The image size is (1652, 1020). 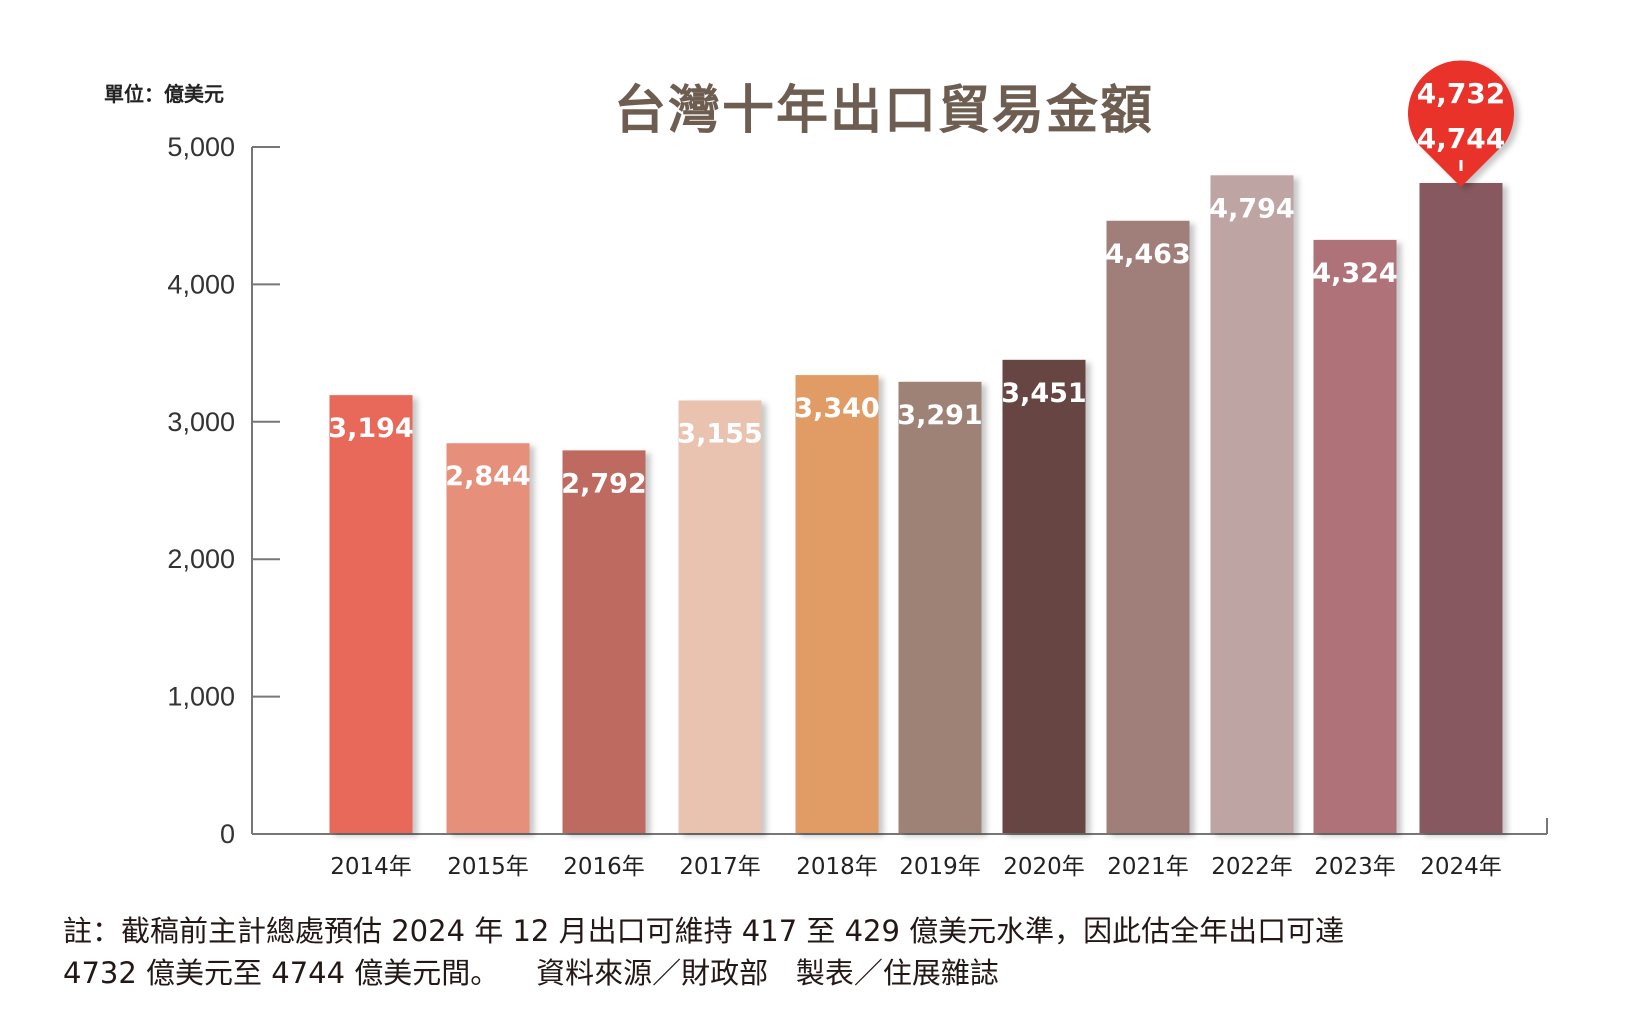 What do you see at coordinates (1461, 867) in the screenshot?
I see `x-tick-label: 2024年` at bounding box center [1461, 867].